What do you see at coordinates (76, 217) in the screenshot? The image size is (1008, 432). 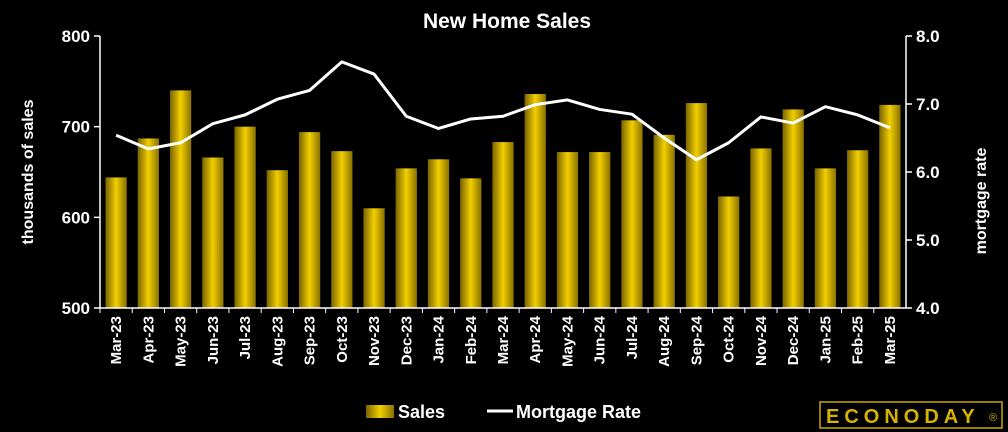 I see `y-tick-label-600: 600` at bounding box center [76, 217].